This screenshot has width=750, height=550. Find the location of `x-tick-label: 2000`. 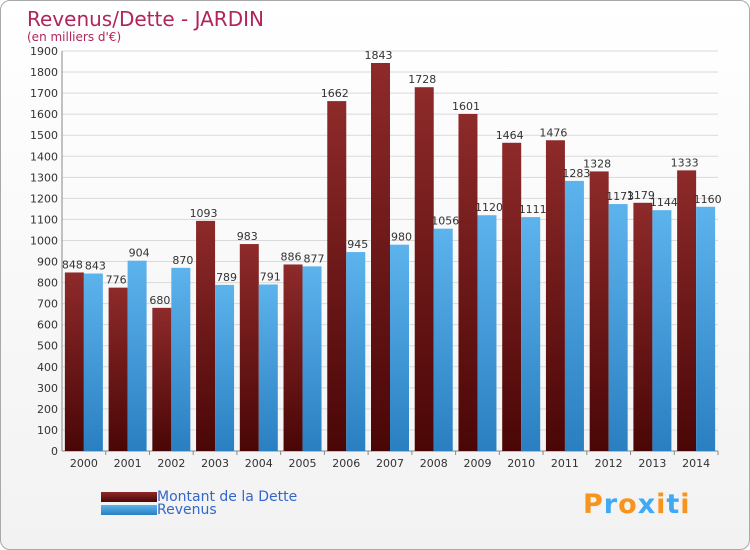

x-tick-label: 2000 is located at coordinates (84, 463).